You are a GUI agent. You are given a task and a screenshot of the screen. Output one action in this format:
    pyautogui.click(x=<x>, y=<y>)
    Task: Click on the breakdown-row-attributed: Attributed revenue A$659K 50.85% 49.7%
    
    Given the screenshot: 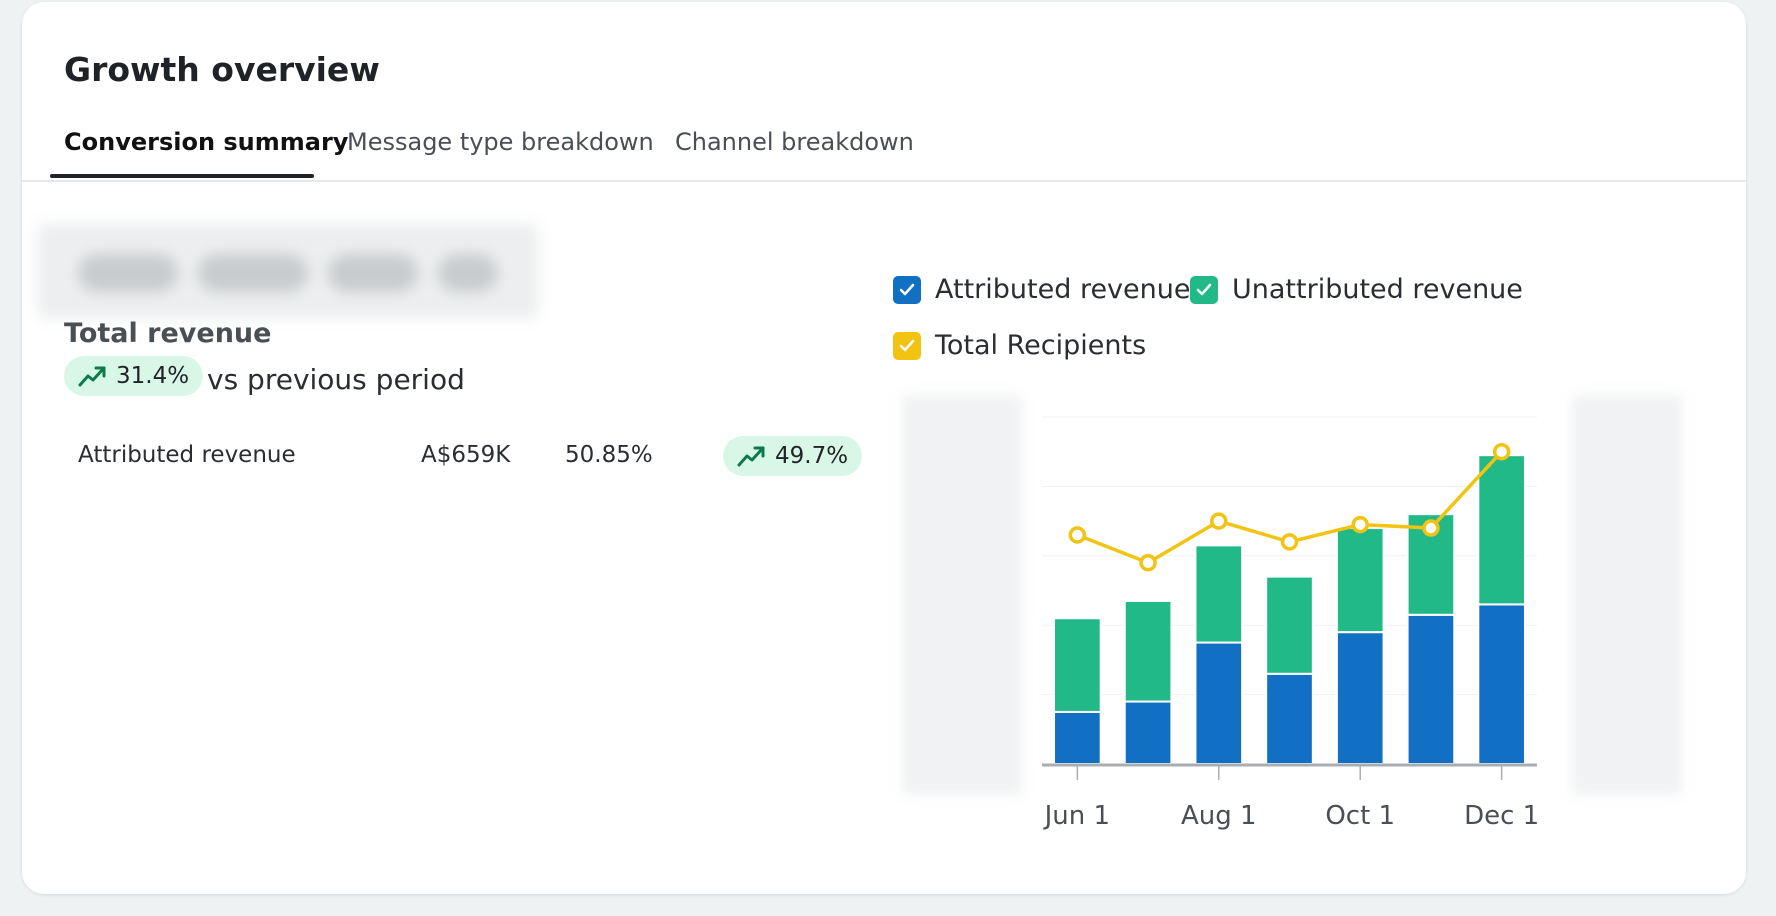 What is the action you would take?
    pyautogui.click(x=473, y=457)
    